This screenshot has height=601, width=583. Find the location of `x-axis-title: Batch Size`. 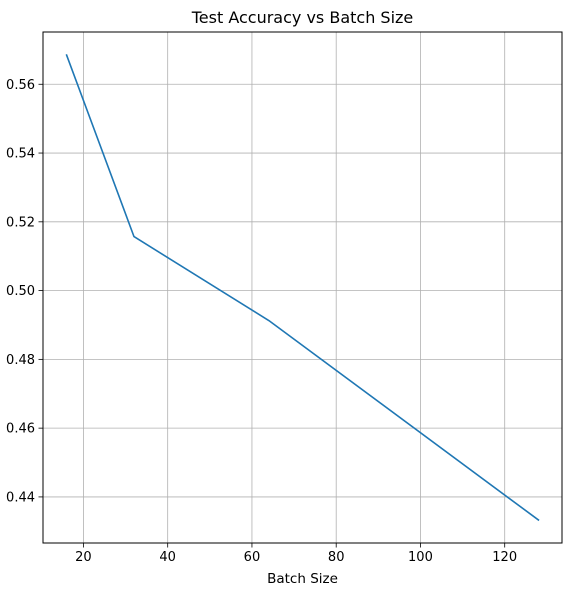

x-axis-title: Batch Size is located at coordinates (302, 579).